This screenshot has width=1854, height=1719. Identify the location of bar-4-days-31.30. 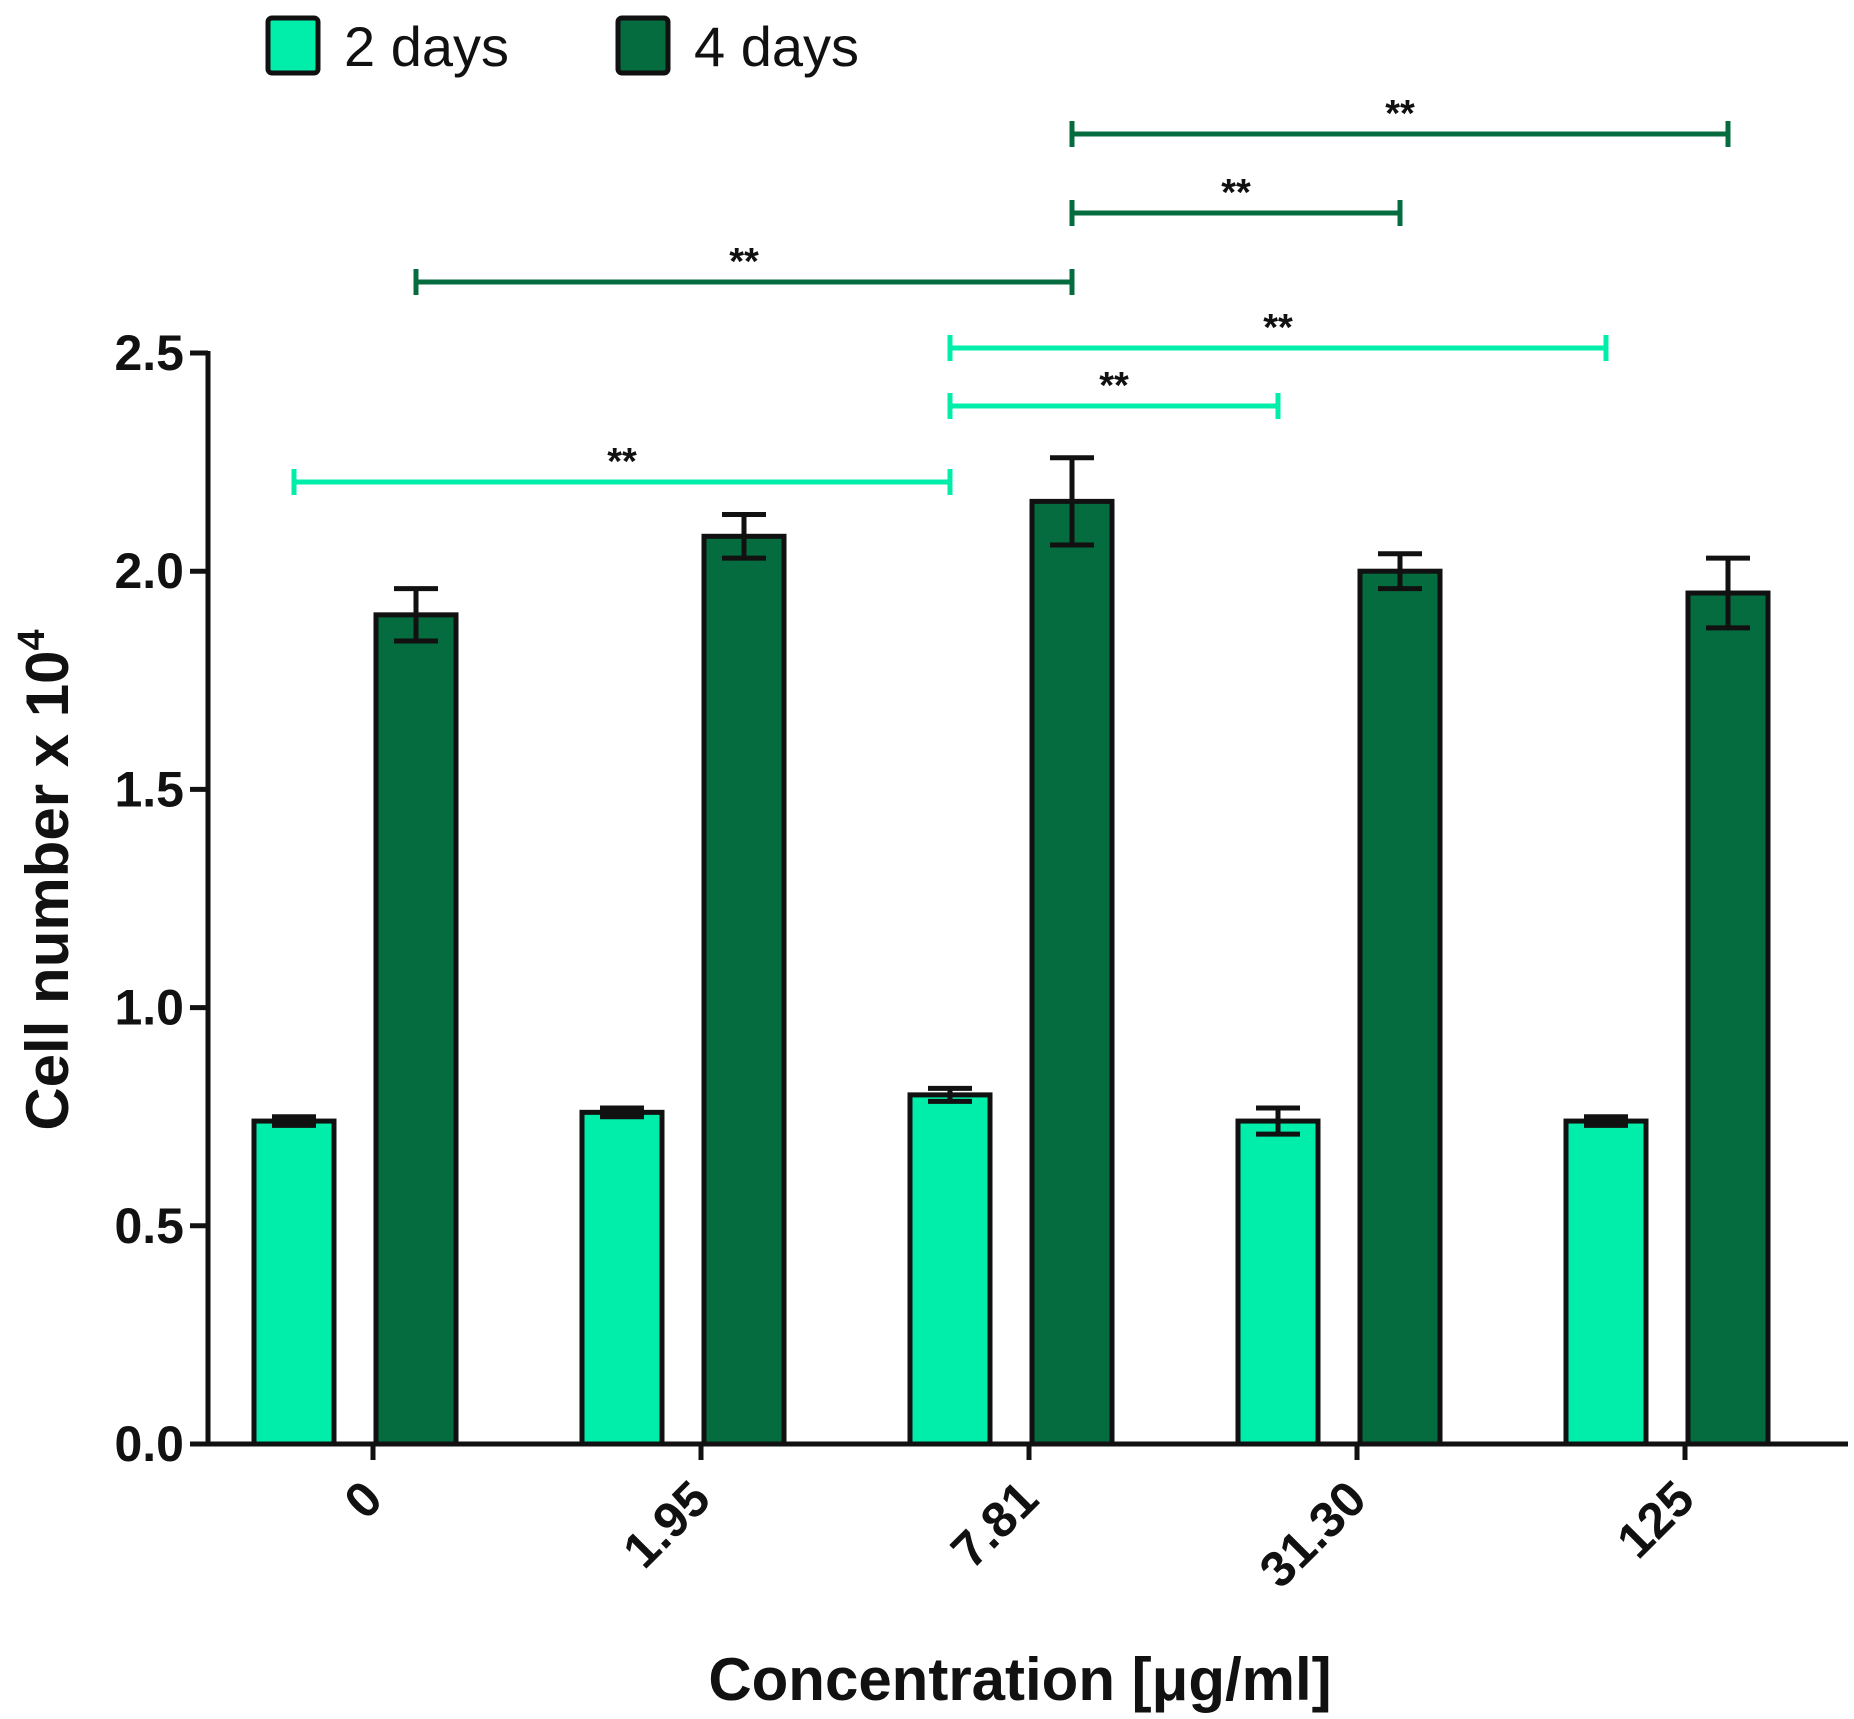
(1400, 1007).